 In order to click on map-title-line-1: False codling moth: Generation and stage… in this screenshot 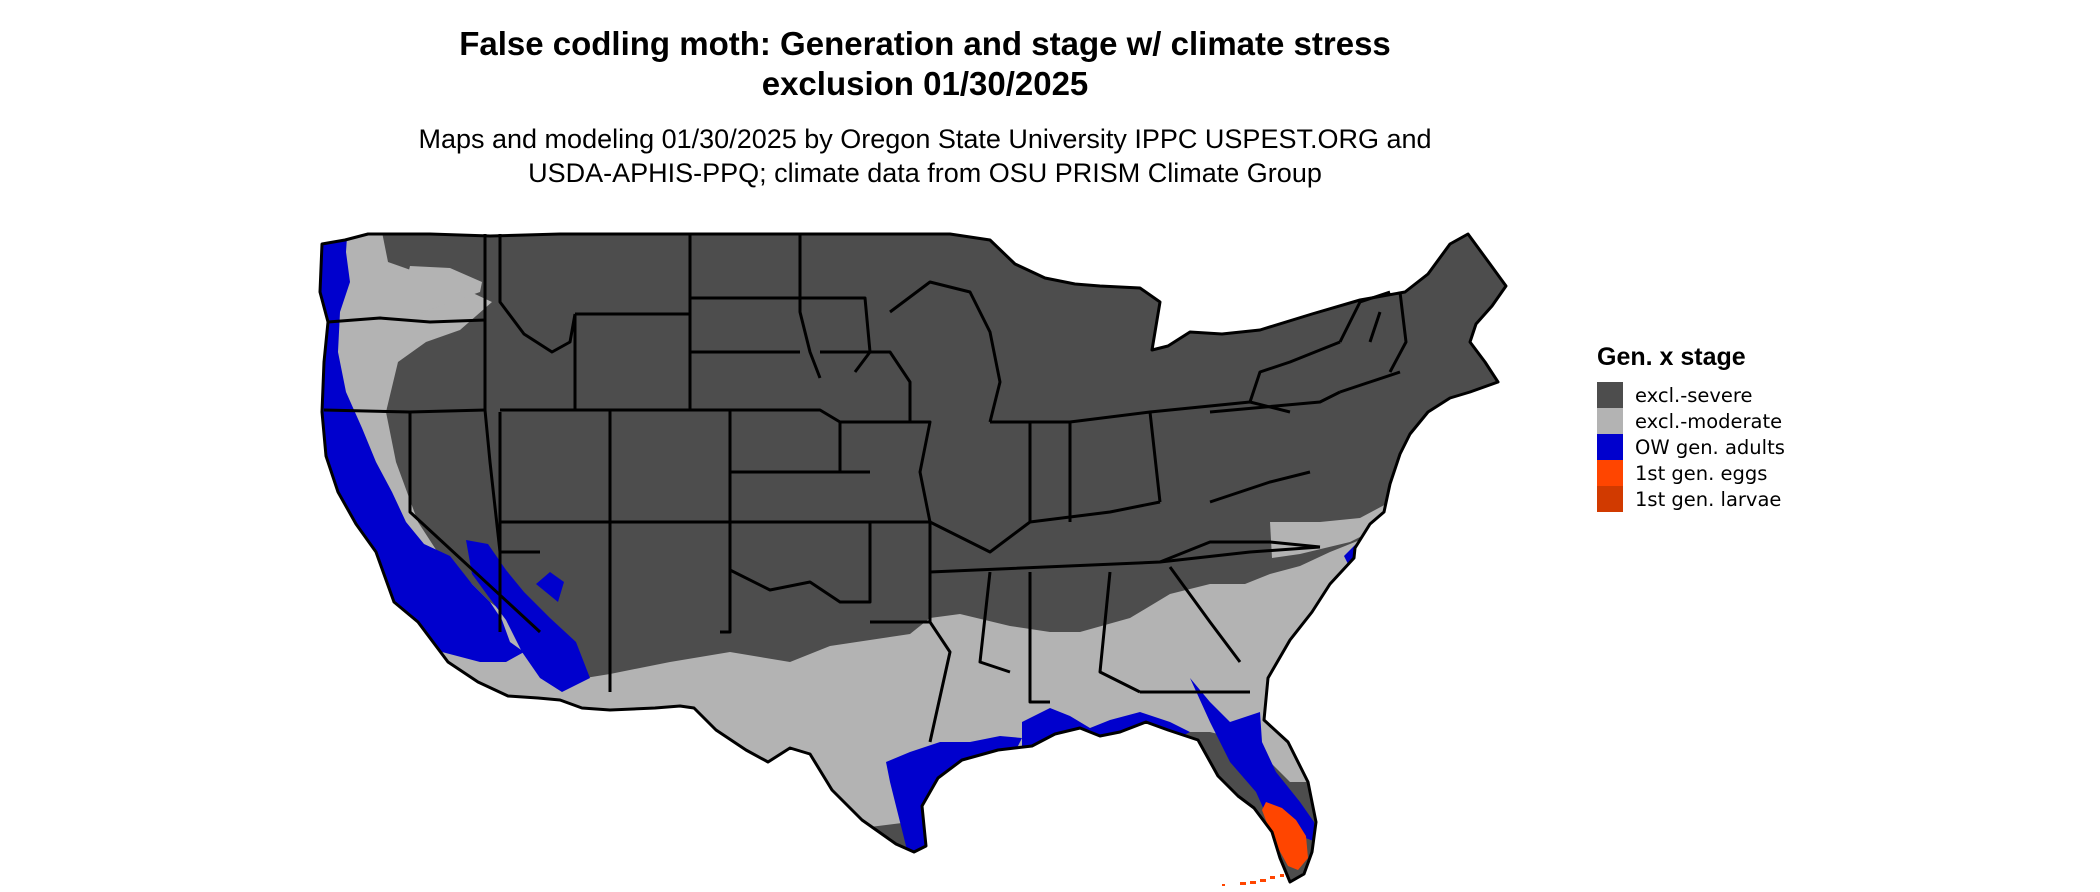, I will do `click(925, 43)`.